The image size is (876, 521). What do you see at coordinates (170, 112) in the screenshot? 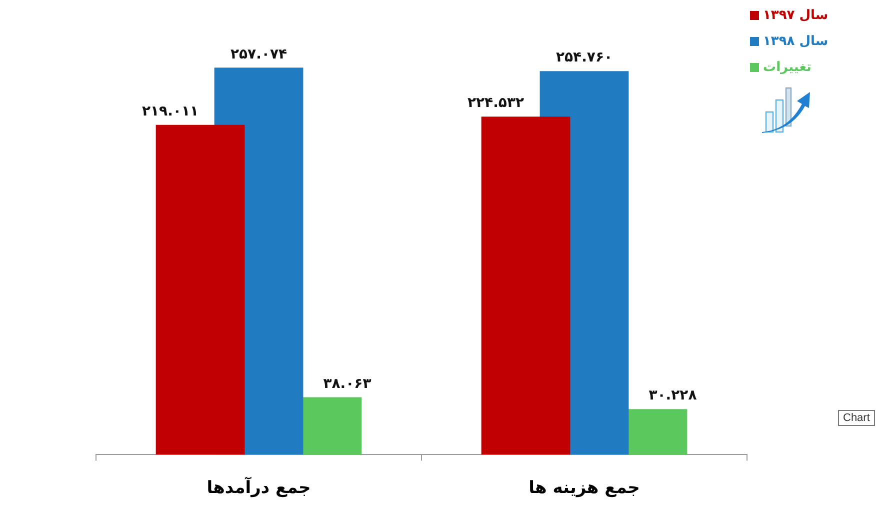
I see `data-label: ۲۱۹.۰۱۱` at bounding box center [170, 112].